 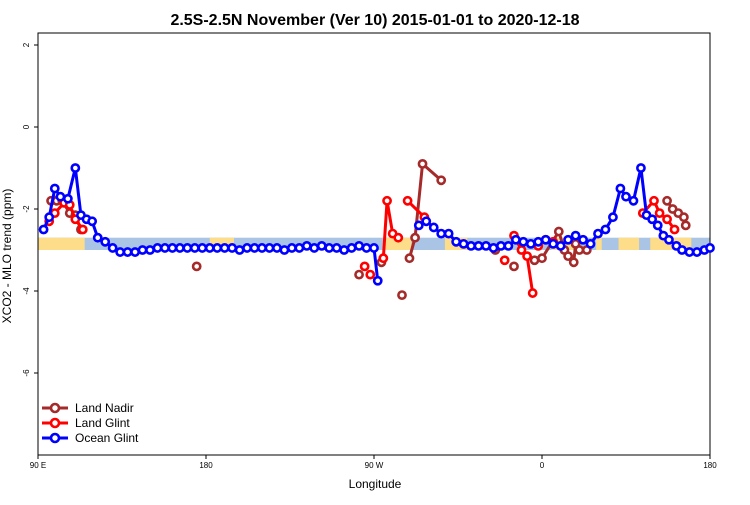 What do you see at coordinates (26, 126) in the screenshot?
I see `y-tick-label-3: 0` at bounding box center [26, 126].